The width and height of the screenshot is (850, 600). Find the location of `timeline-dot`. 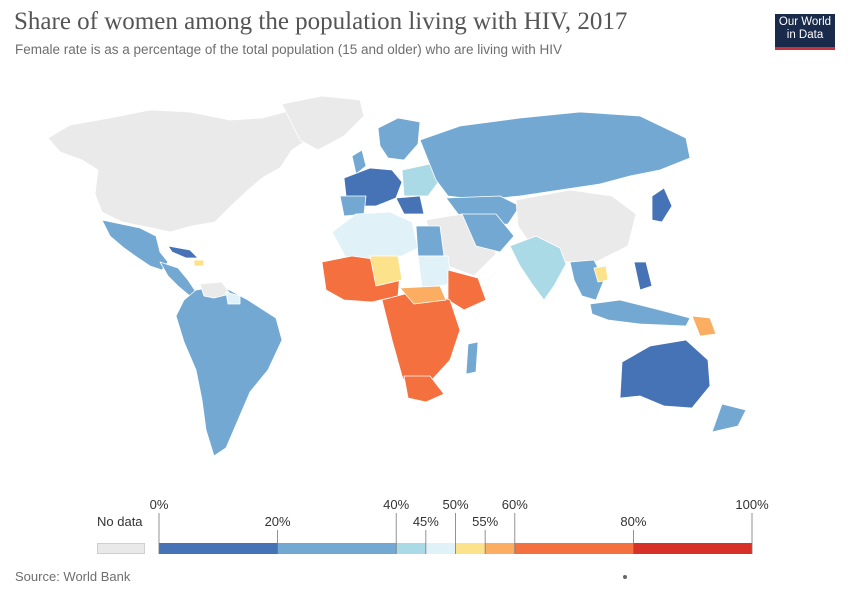

timeline-dot is located at coordinates (625, 577).